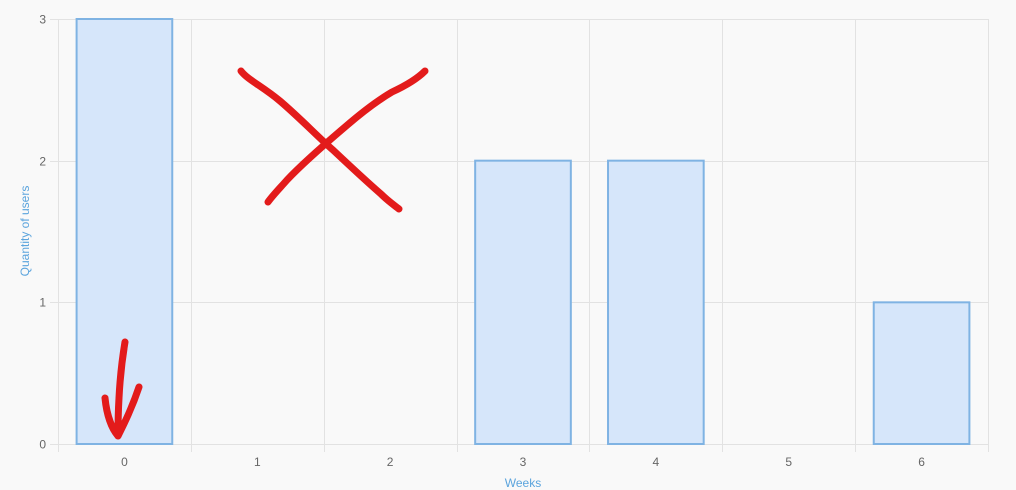  I want to click on x-tick-label: 5, so click(788, 462).